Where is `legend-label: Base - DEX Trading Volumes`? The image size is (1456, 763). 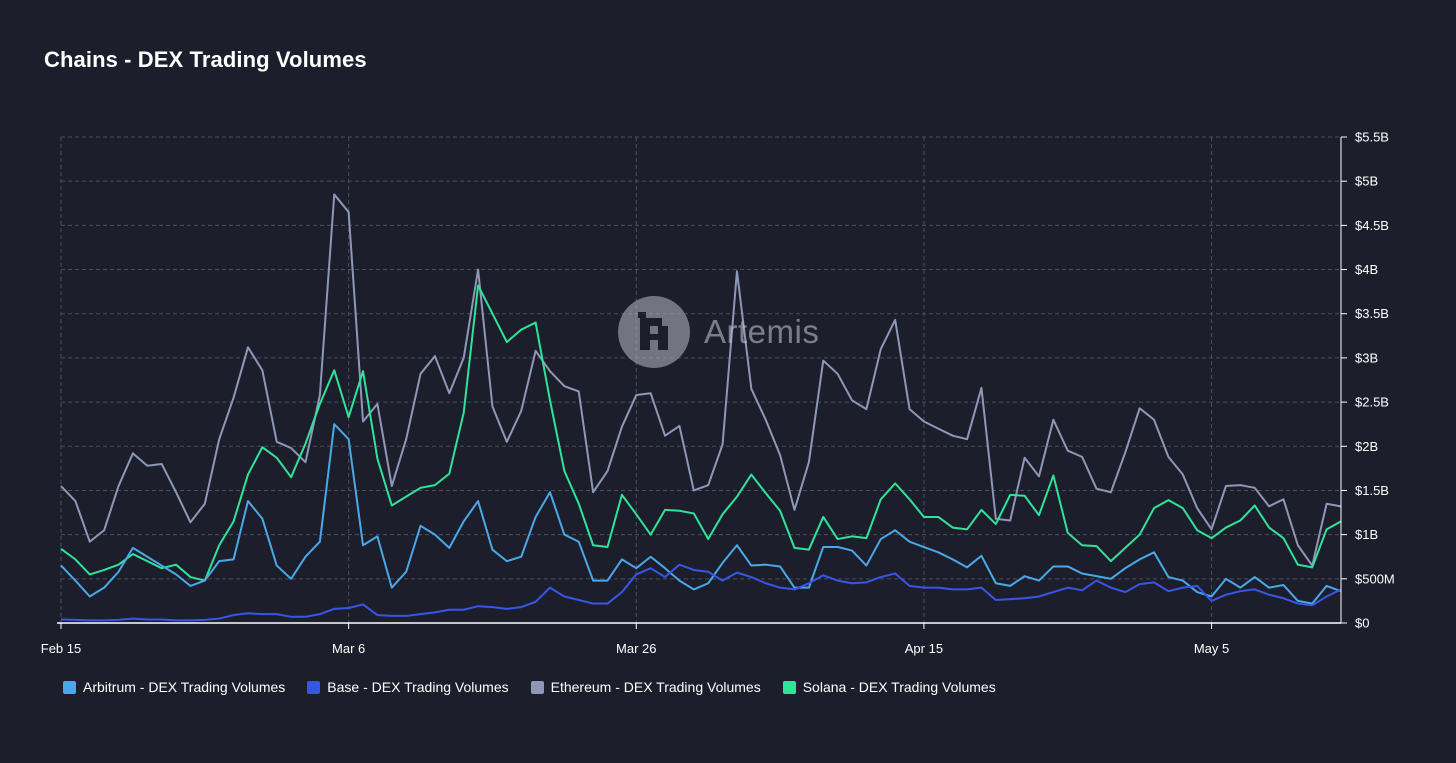 legend-label: Base - DEX Trading Volumes is located at coordinates (418, 687).